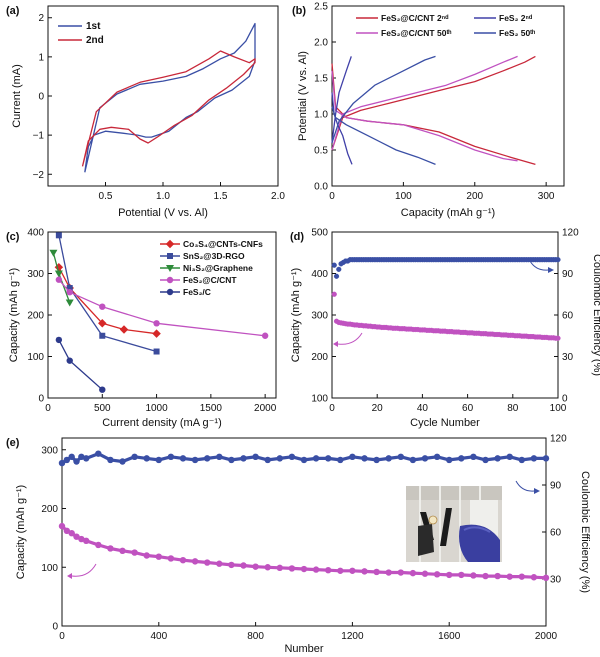 The image size is (600, 657). What do you see at coordinates (321, 115) in the screenshot?
I see `y-tick-label: 1.0` at bounding box center [321, 115].